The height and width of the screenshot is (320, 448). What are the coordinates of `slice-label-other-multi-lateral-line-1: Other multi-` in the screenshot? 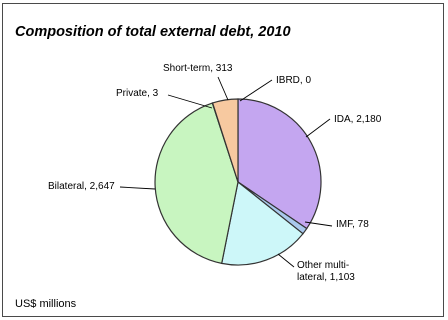 It's located at (323, 265).